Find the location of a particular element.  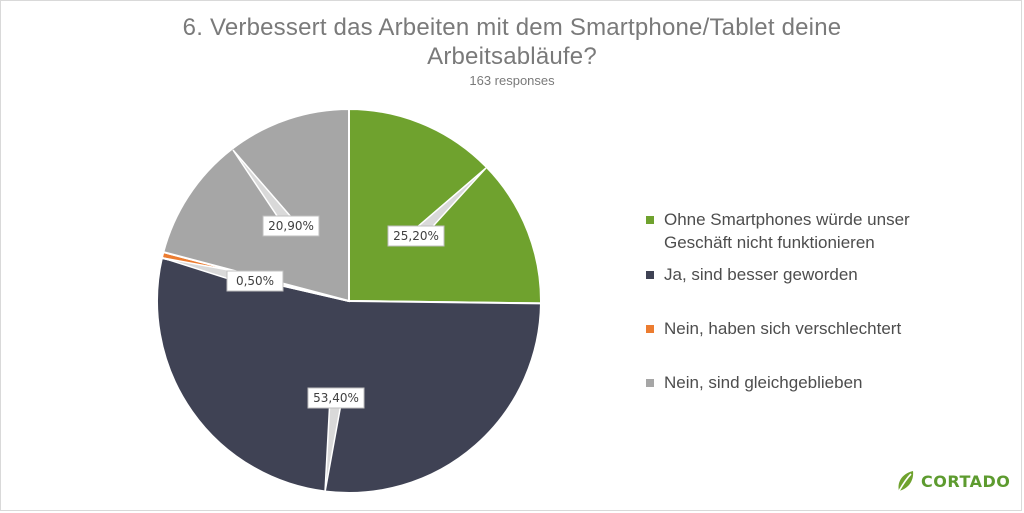

cortado-logo: CORTADO is located at coordinates (952, 481).